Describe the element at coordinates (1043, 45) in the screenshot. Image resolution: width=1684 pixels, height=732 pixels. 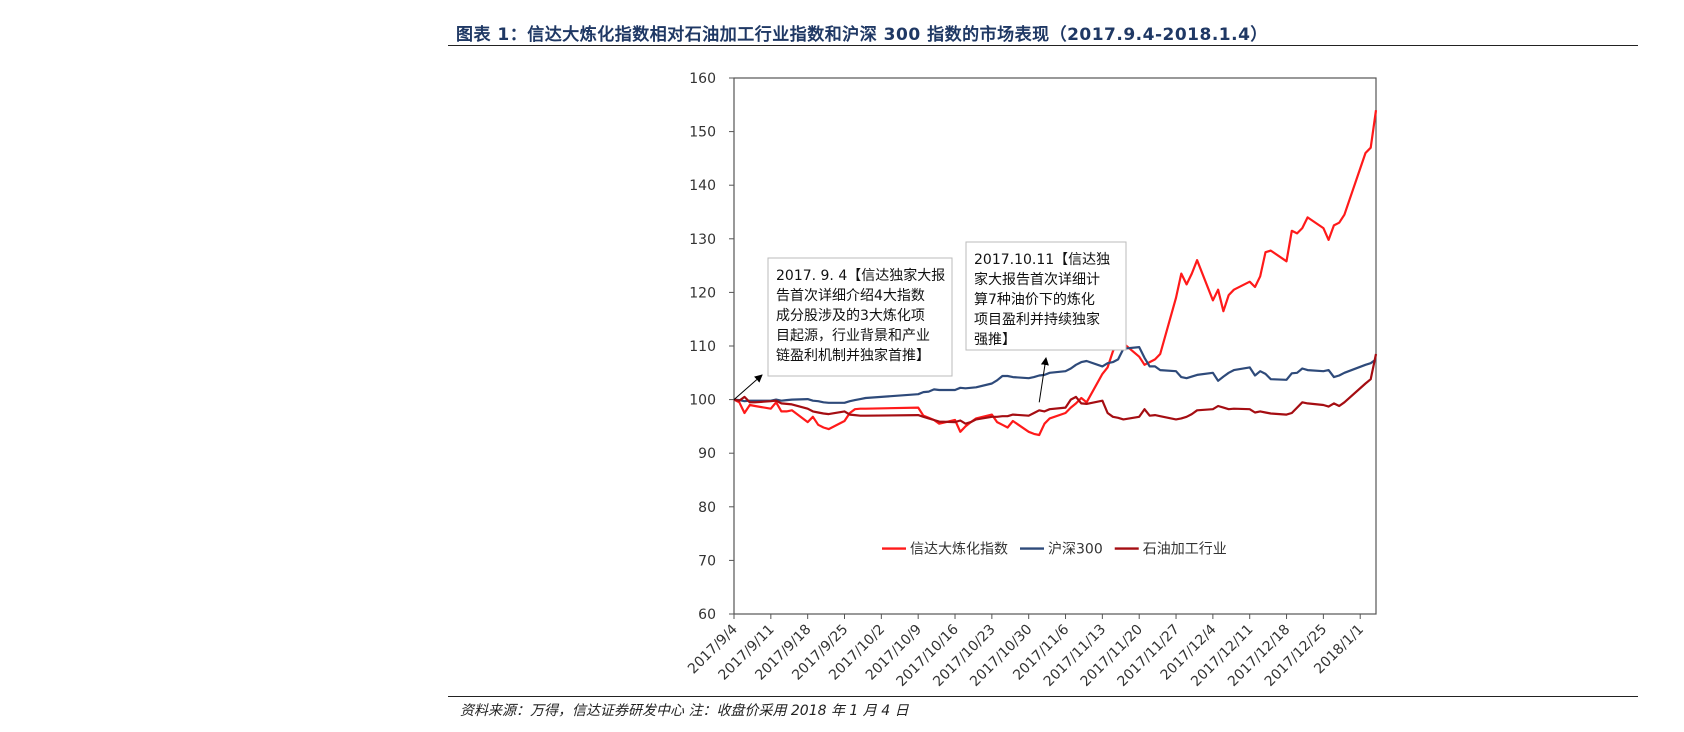
I see `title-divider` at that location.